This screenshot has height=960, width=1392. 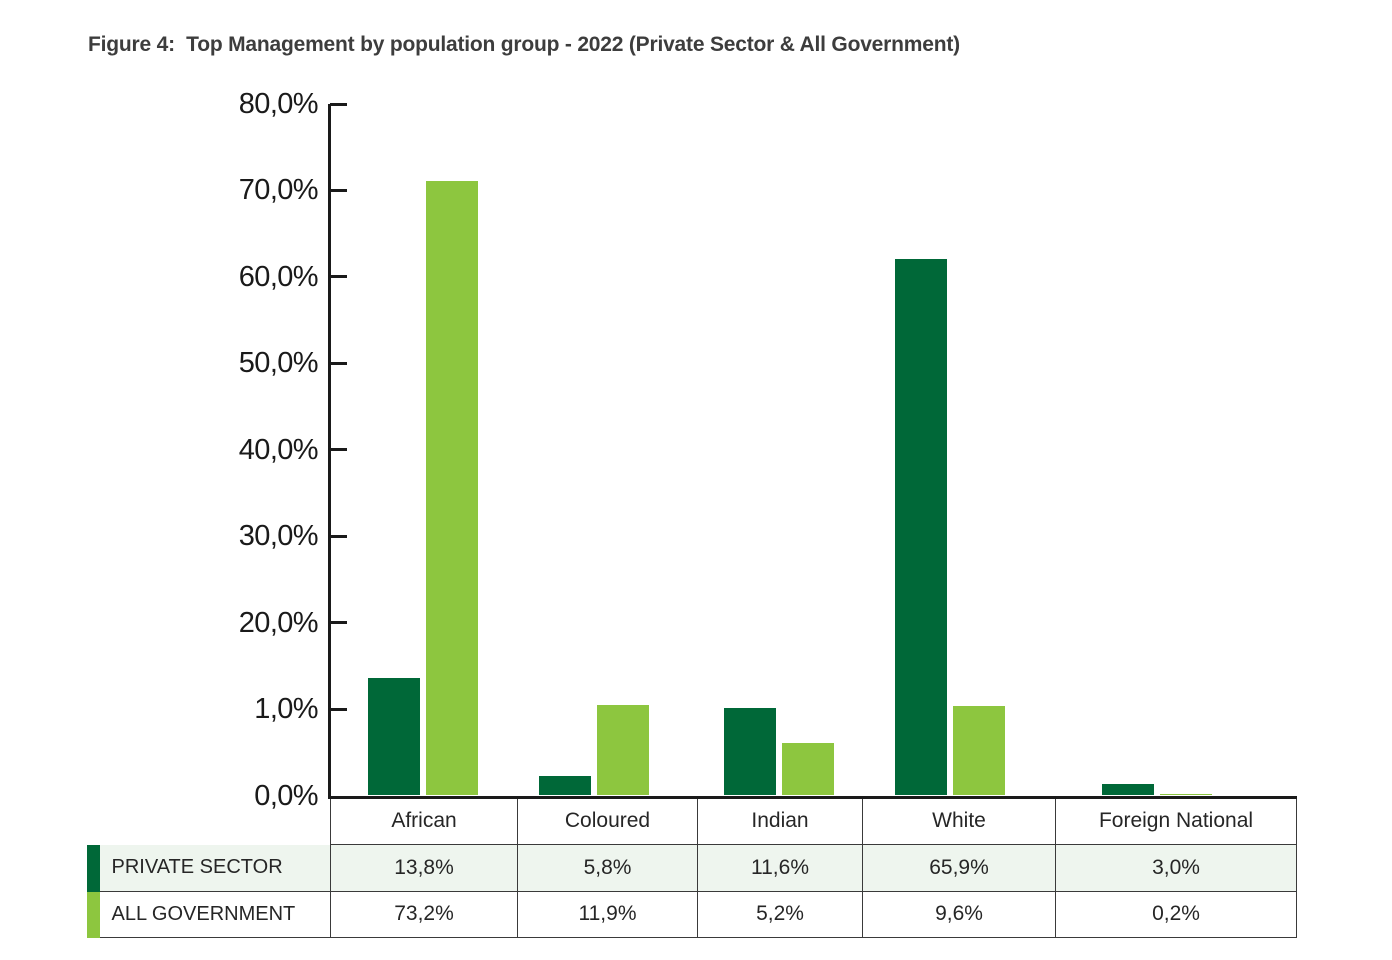 What do you see at coordinates (338, 709) in the screenshot?
I see `y-tick-1-0-` at bounding box center [338, 709].